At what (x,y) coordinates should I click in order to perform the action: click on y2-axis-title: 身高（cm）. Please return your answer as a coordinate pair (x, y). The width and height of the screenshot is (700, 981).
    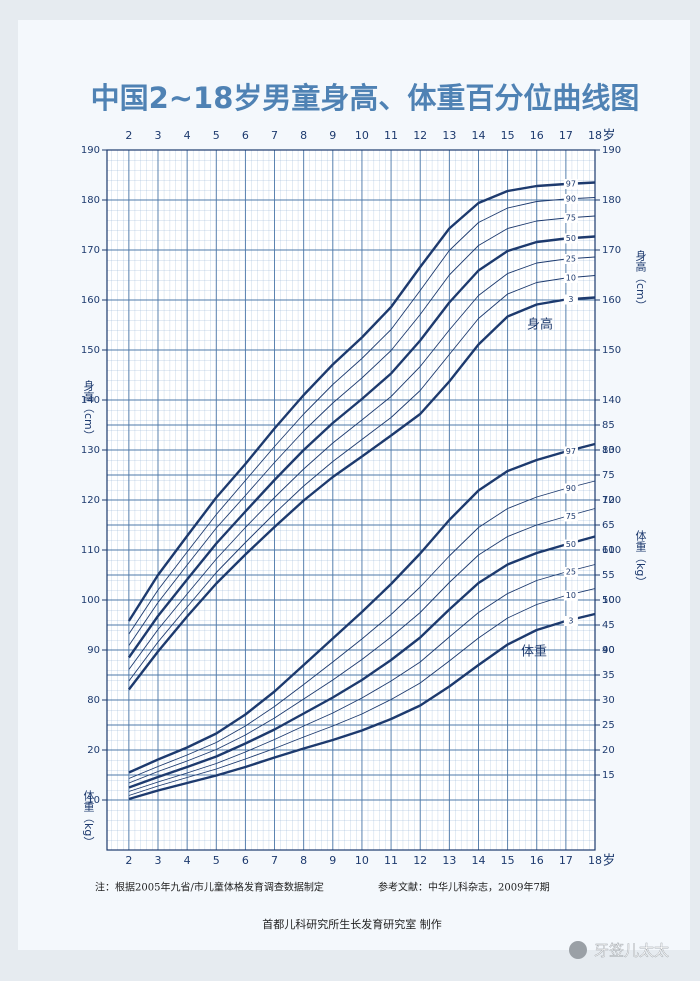
    Looking at the image, I should click on (640, 280).